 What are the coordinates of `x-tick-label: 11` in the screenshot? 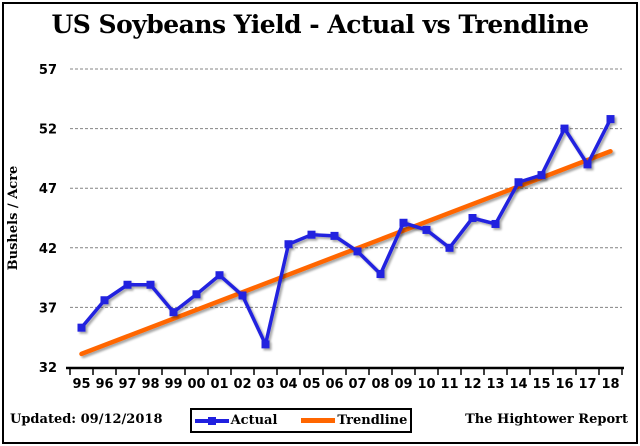 It's located at (449, 384).